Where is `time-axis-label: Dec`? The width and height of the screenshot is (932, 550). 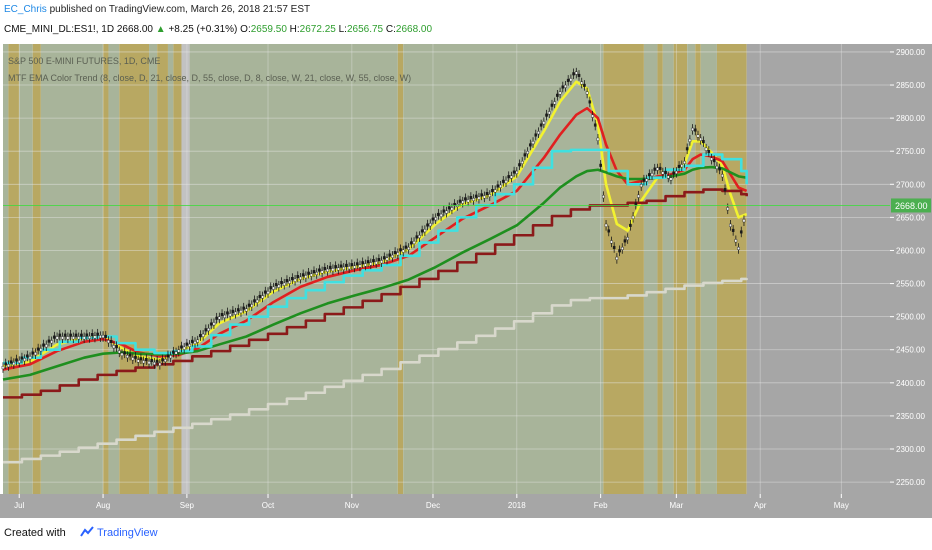 time-axis-label: Dec is located at coordinates (433, 505).